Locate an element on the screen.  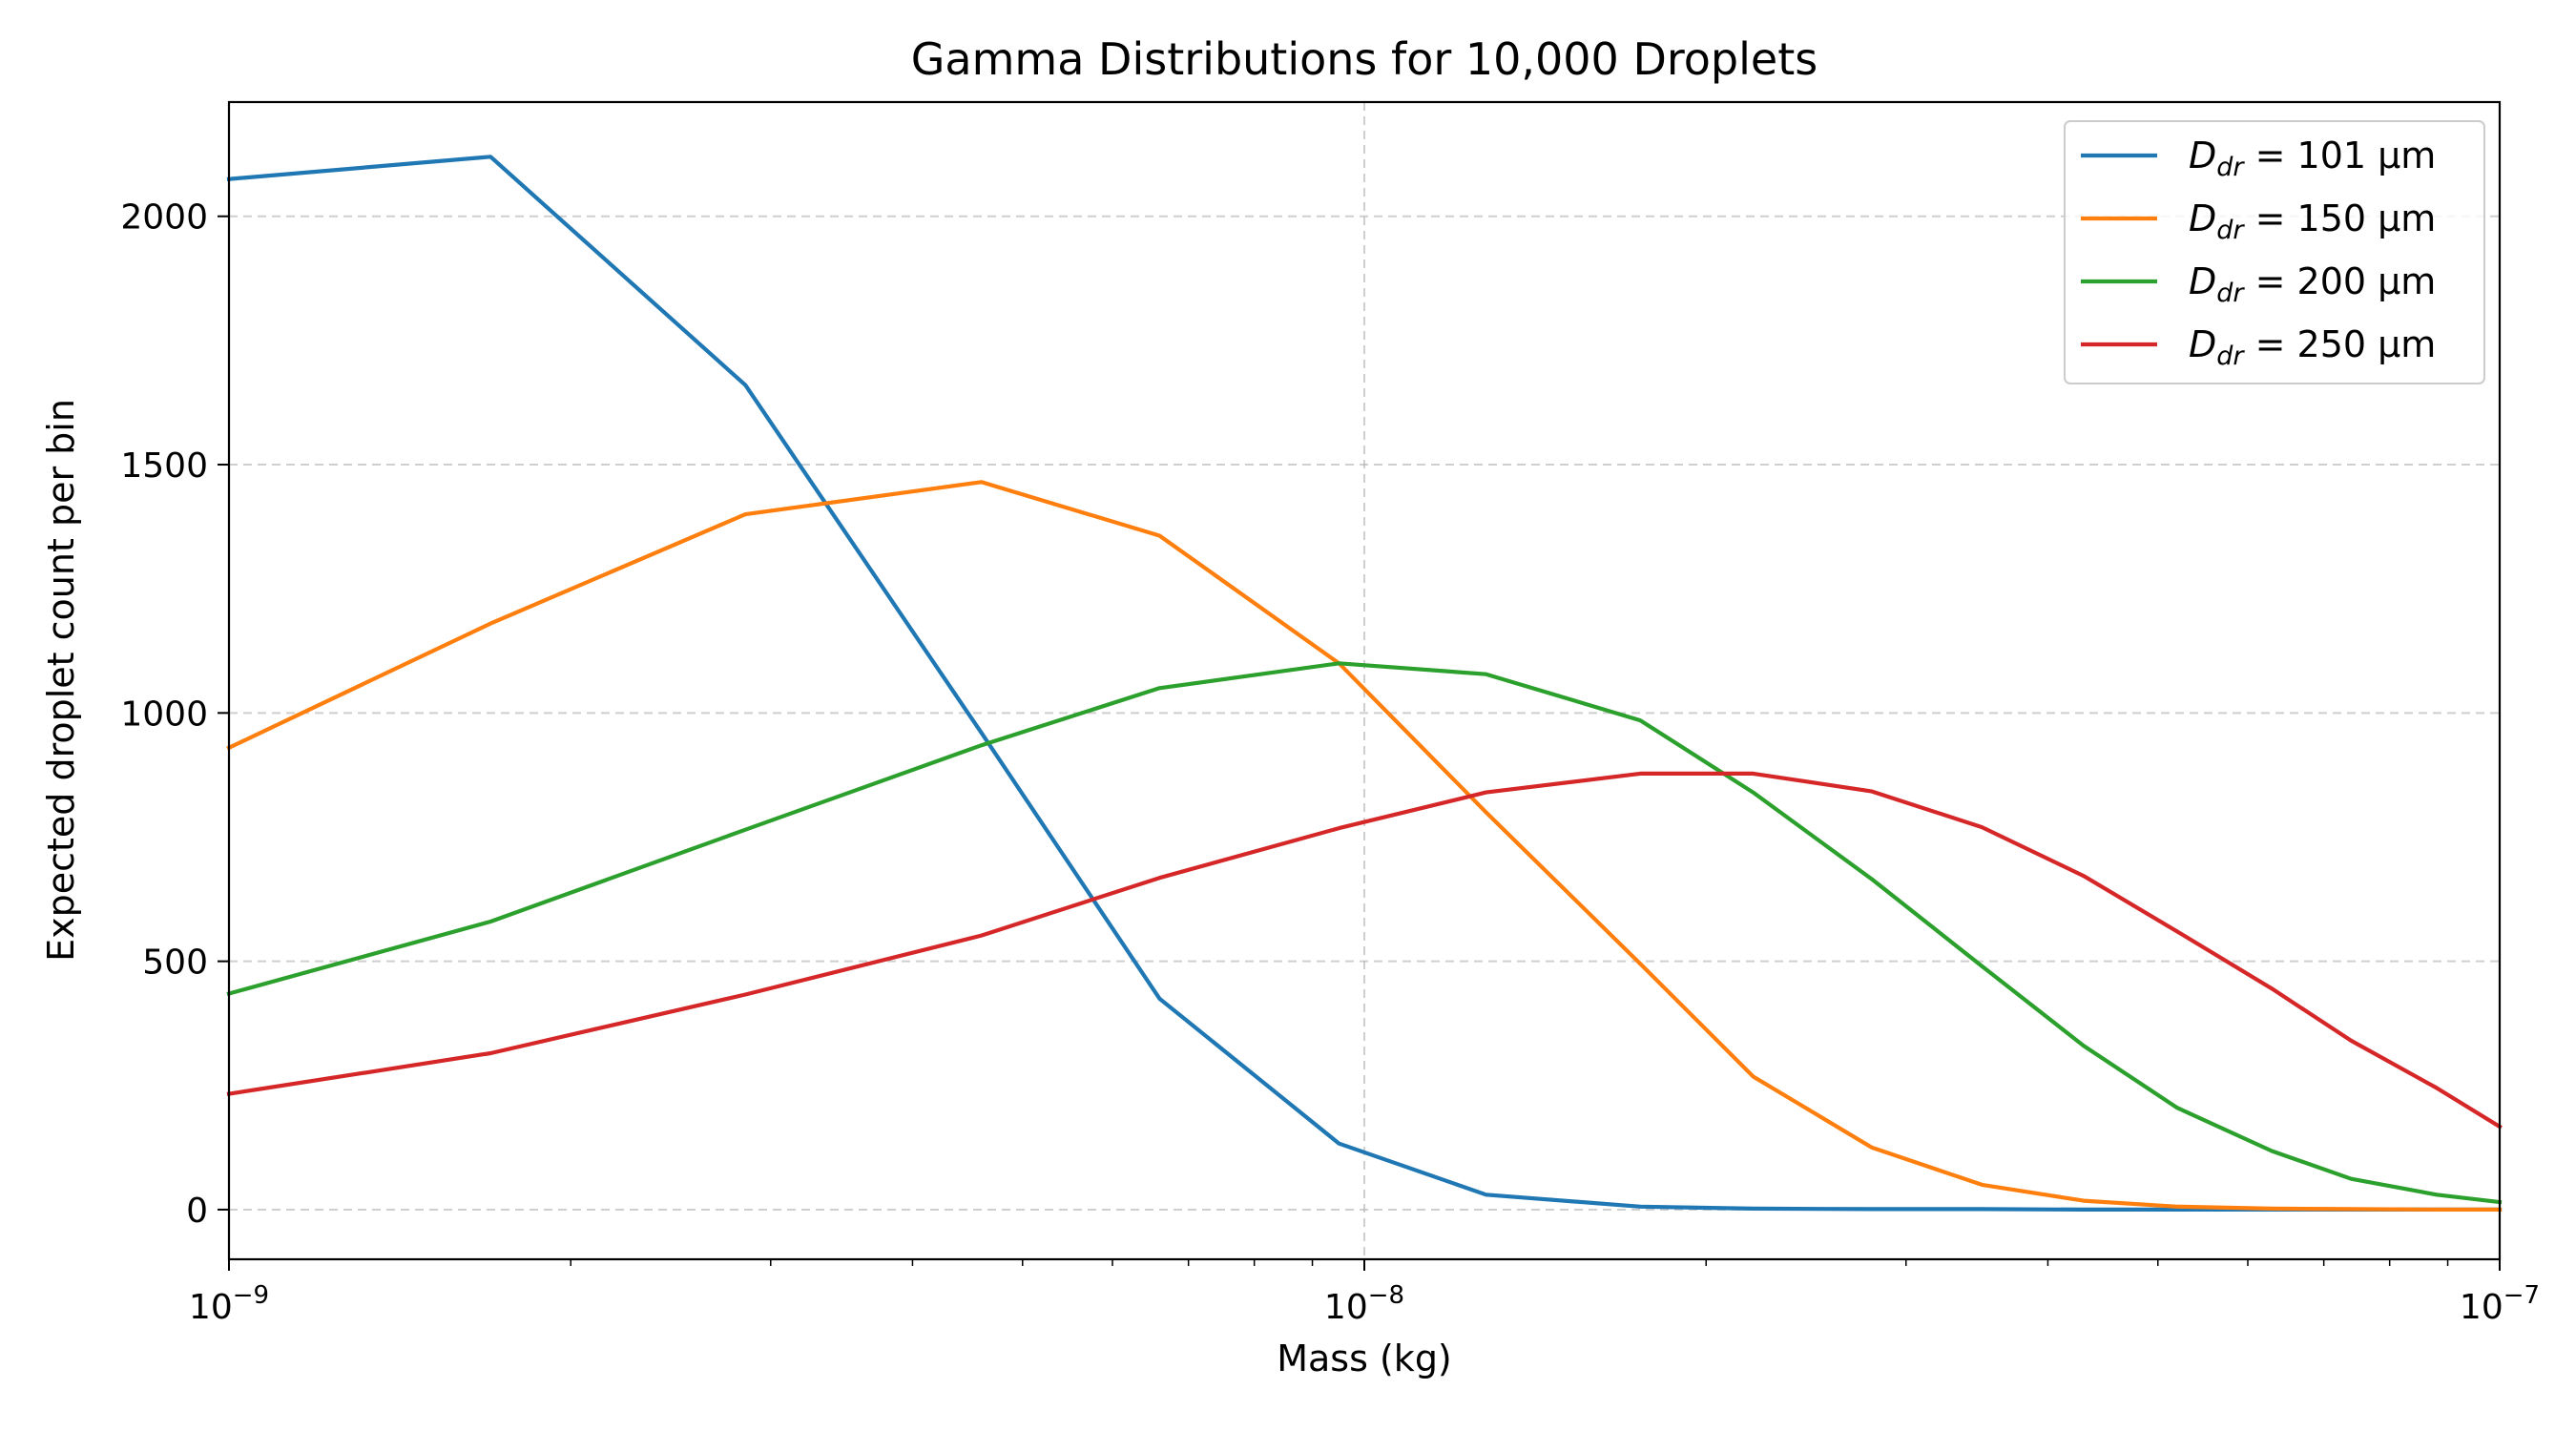
legend-label-2: Ddr = 150 µm is located at coordinates (2312, 221).